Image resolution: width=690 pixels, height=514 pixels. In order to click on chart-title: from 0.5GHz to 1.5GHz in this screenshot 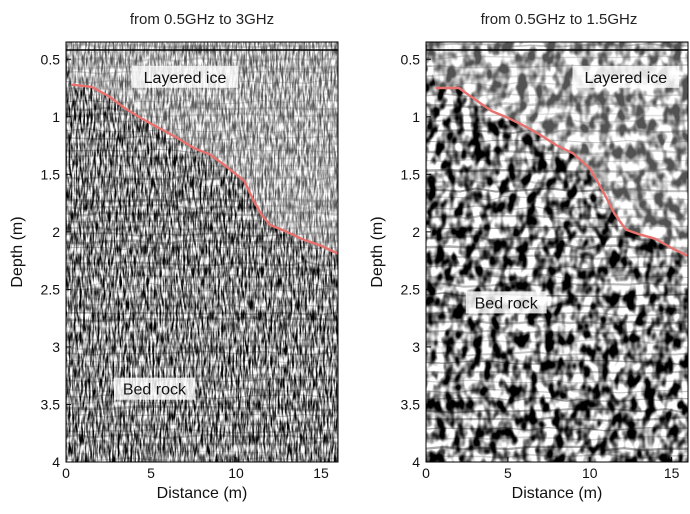, I will do `click(559, 19)`.